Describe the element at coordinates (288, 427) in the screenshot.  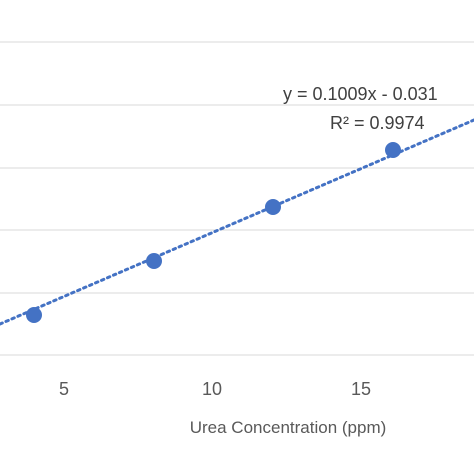
I see `x-axis-title: Urea Concentration (ppm)` at that location.